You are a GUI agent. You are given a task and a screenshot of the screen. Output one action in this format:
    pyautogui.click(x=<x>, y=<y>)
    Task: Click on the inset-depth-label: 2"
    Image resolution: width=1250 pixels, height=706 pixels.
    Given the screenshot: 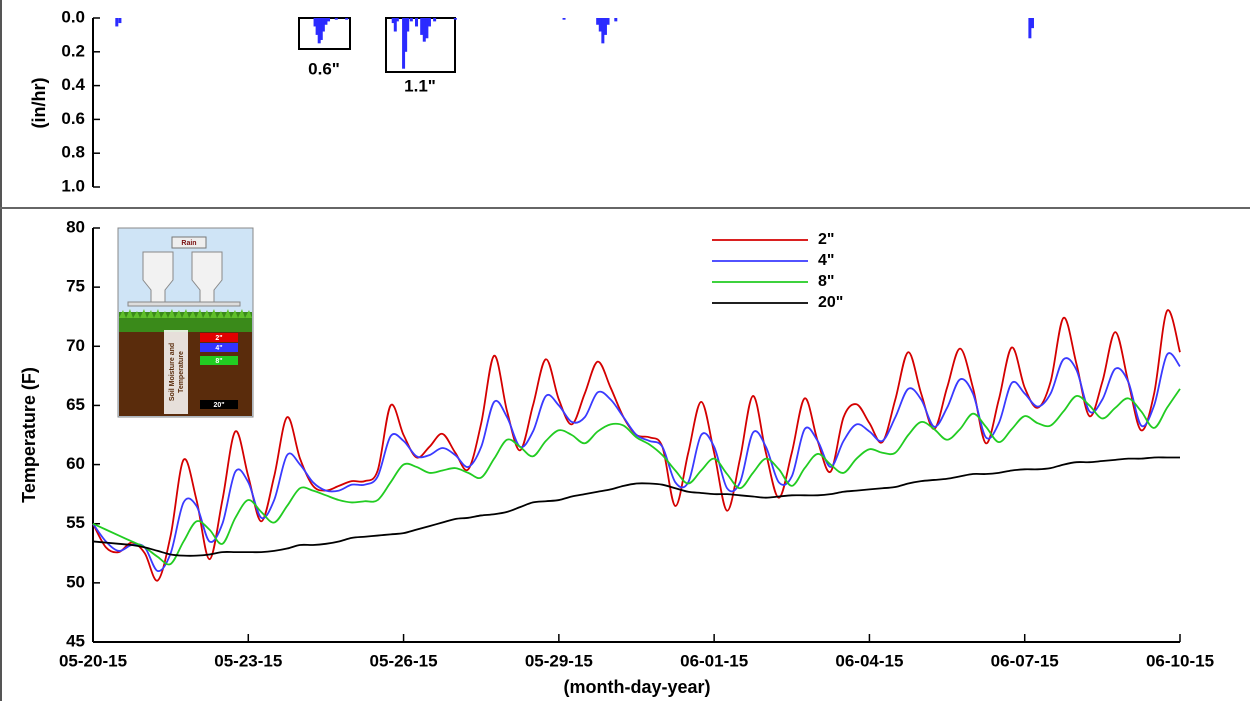 What is the action you would take?
    pyautogui.click(x=218, y=338)
    